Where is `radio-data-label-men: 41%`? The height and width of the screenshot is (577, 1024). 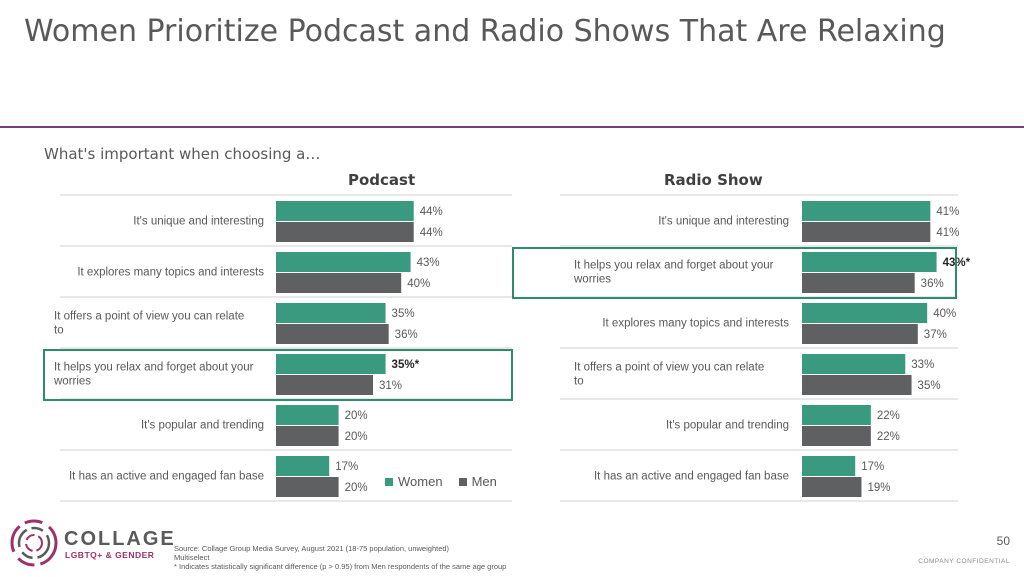
radio-data-label-men: 41% is located at coordinates (947, 233).